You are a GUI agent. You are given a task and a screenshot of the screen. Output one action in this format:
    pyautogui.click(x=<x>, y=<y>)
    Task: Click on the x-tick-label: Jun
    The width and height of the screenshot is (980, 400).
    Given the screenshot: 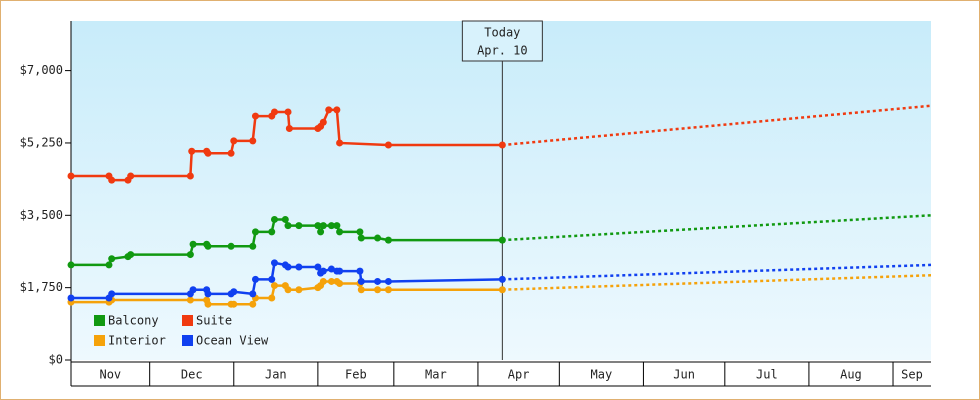 What is the action you would take?
    pyautogui.click(x=684, y=375)
    